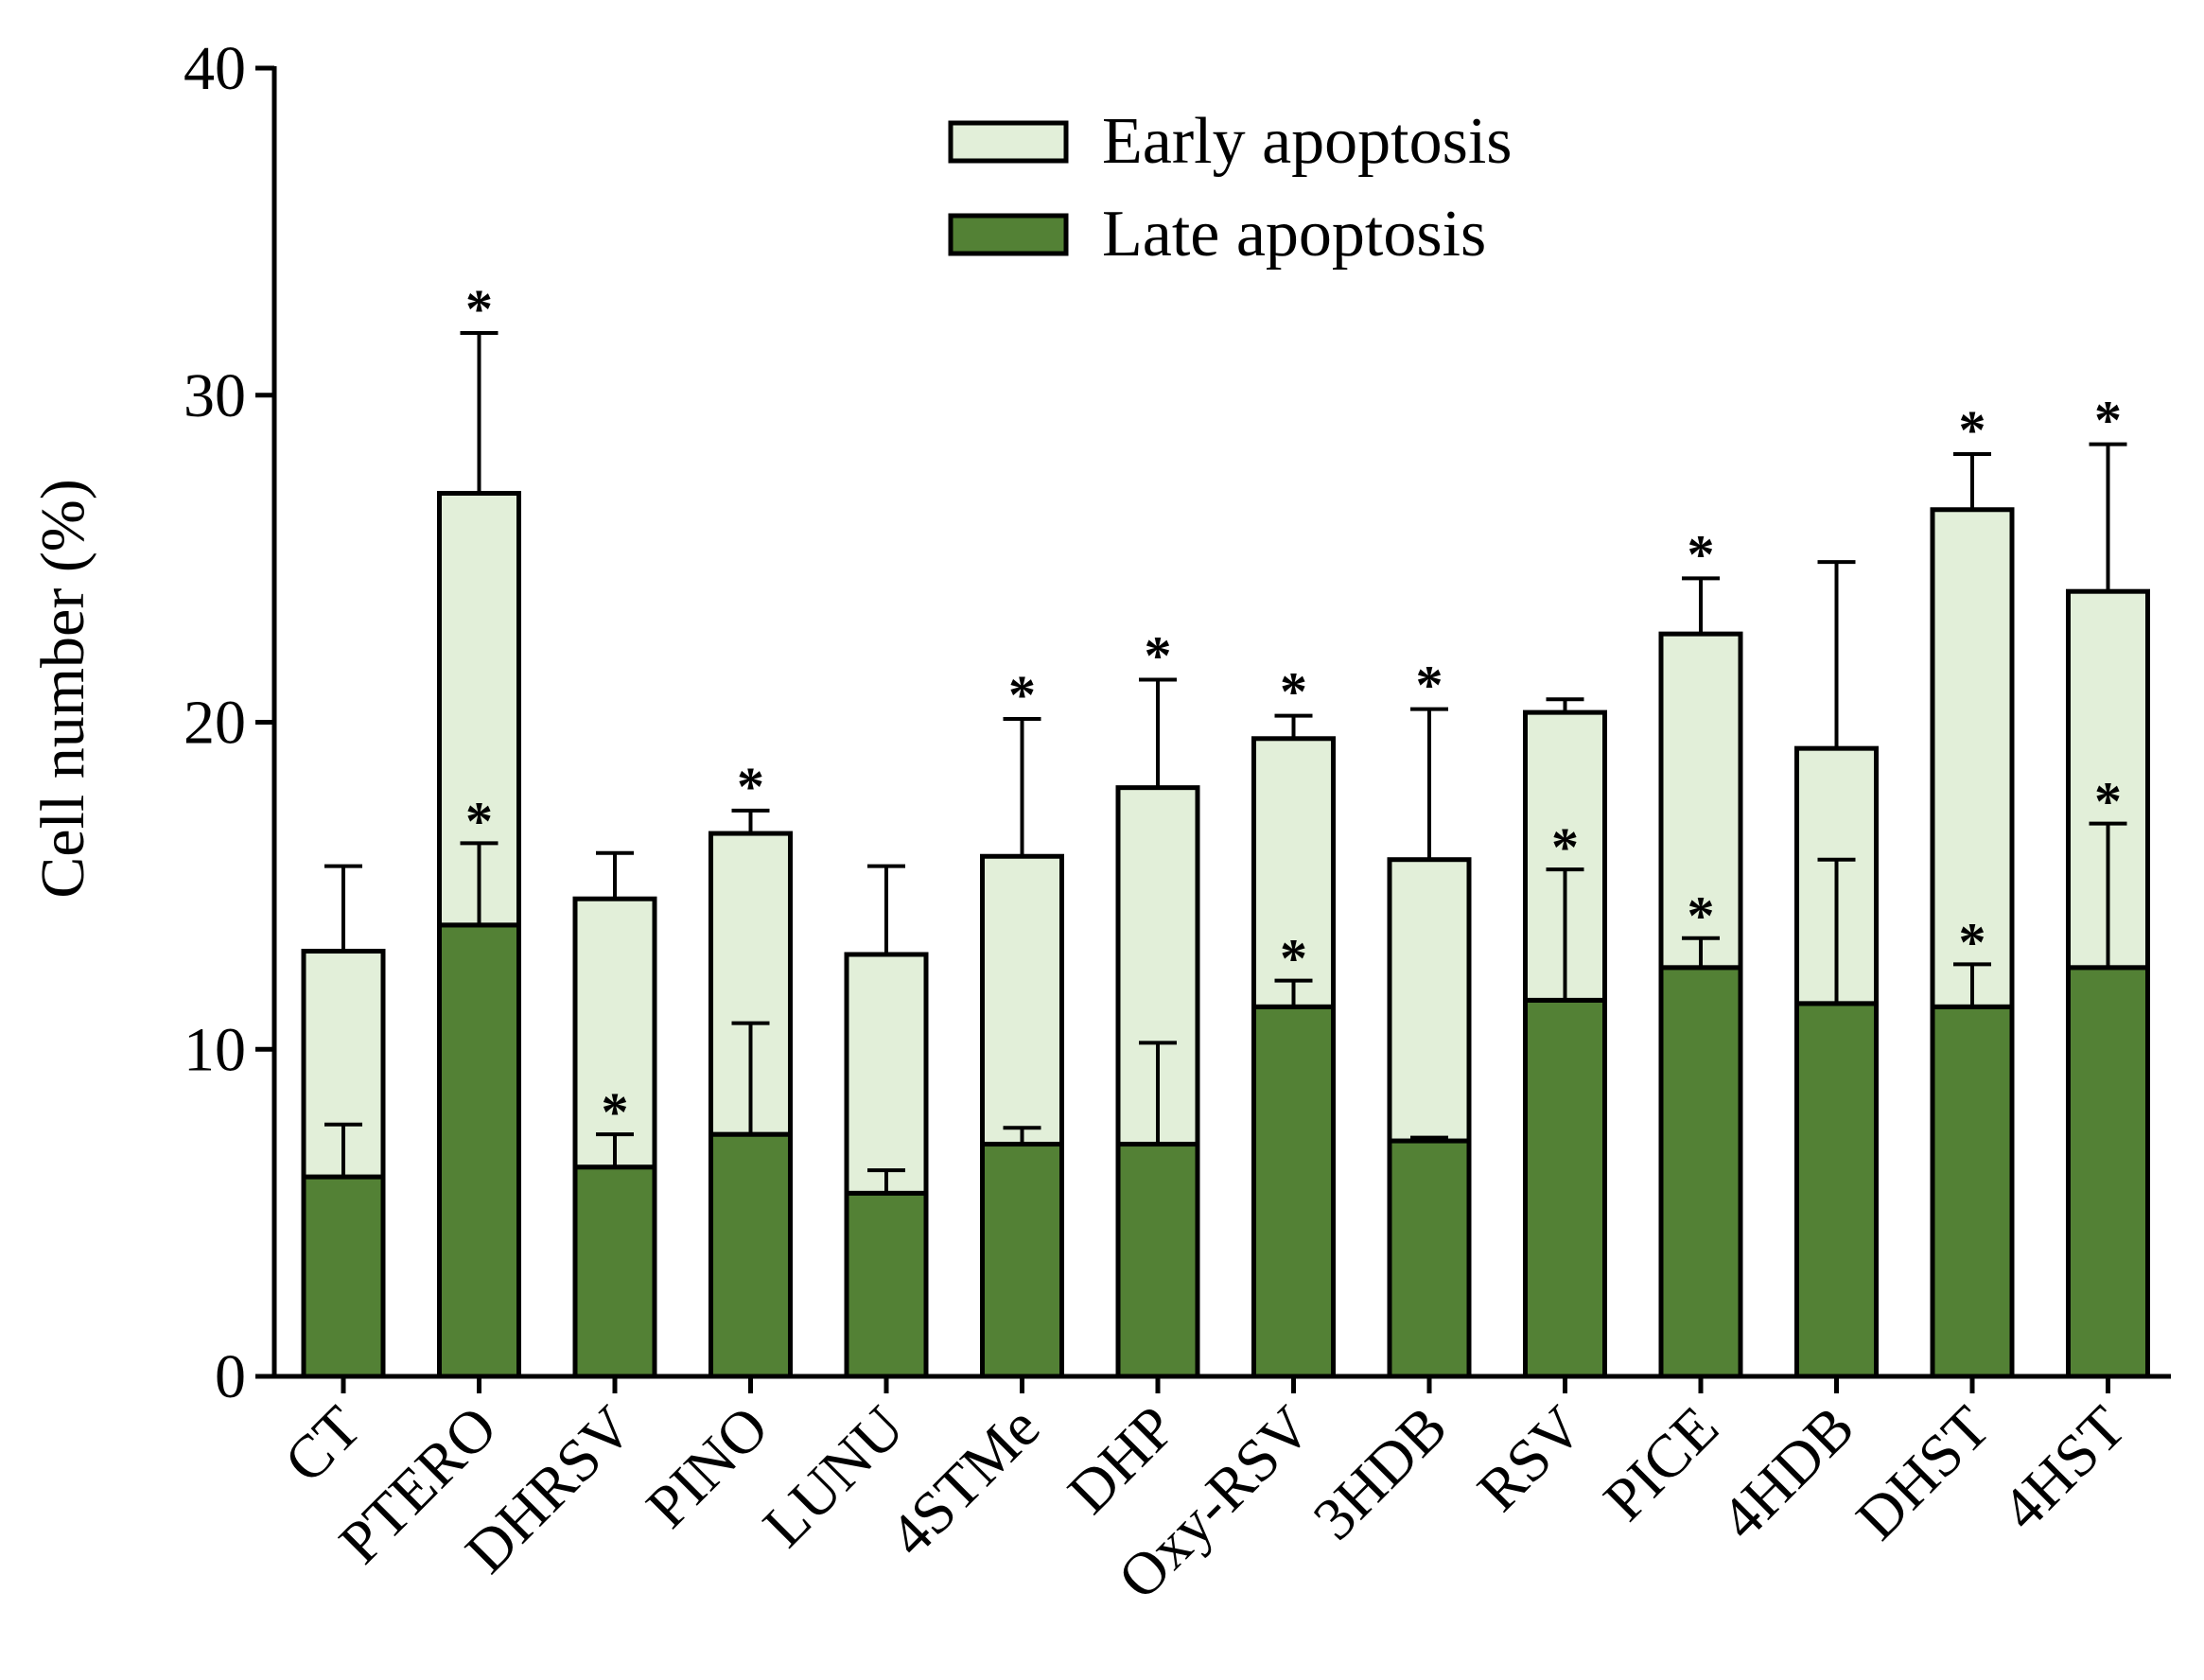 The image size is (2204, 1680). Describe the element at coordinates (1701, 554) in the screenshot. I see `significance-early-PICE: *` at that location.